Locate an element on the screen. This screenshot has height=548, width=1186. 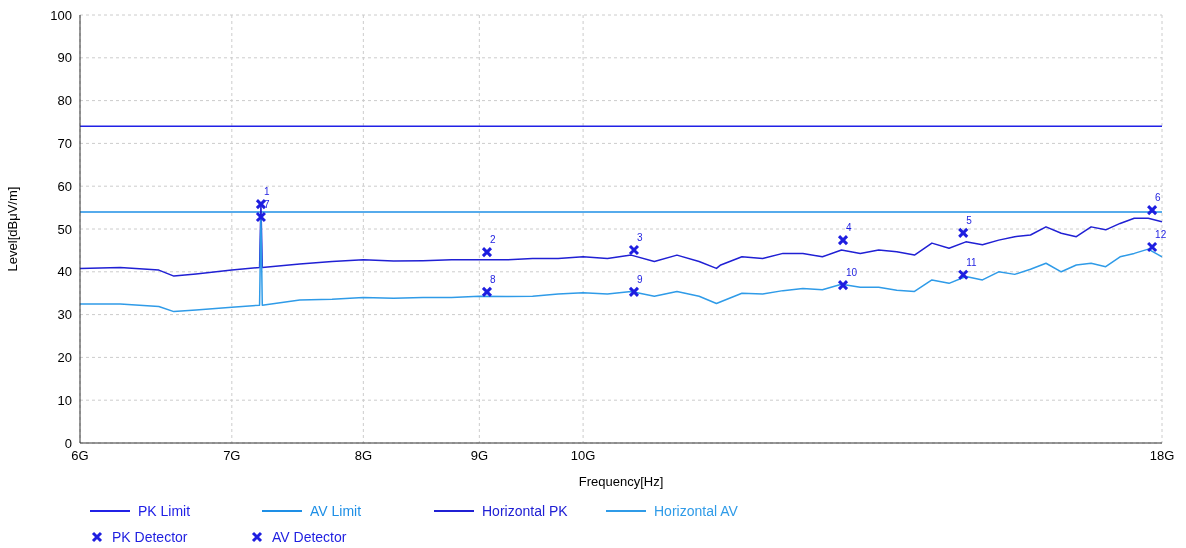
legend-label: PK Limit is located at coordinates (164, 511).